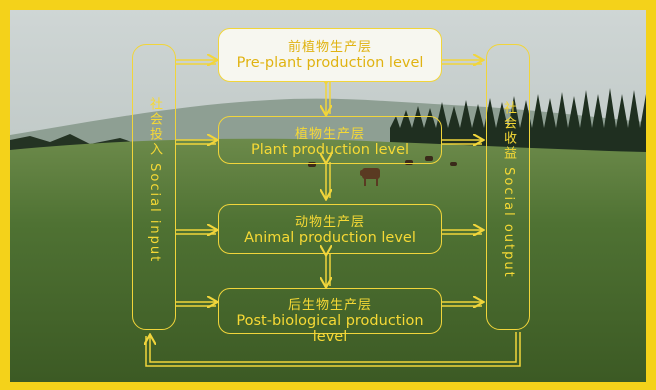 The height and width of the screenshot is (390, 656). I want to click on level-box-plant: 植物生产层 Plant production level, so click(330, 140).